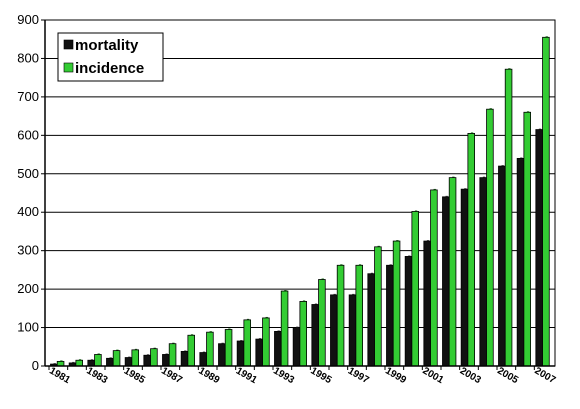 The height and width of the screenshot is (409, 580). Describe the element at coordinates (508, 217) in the screenshot. I see `bar-incidence-2005` at that location.